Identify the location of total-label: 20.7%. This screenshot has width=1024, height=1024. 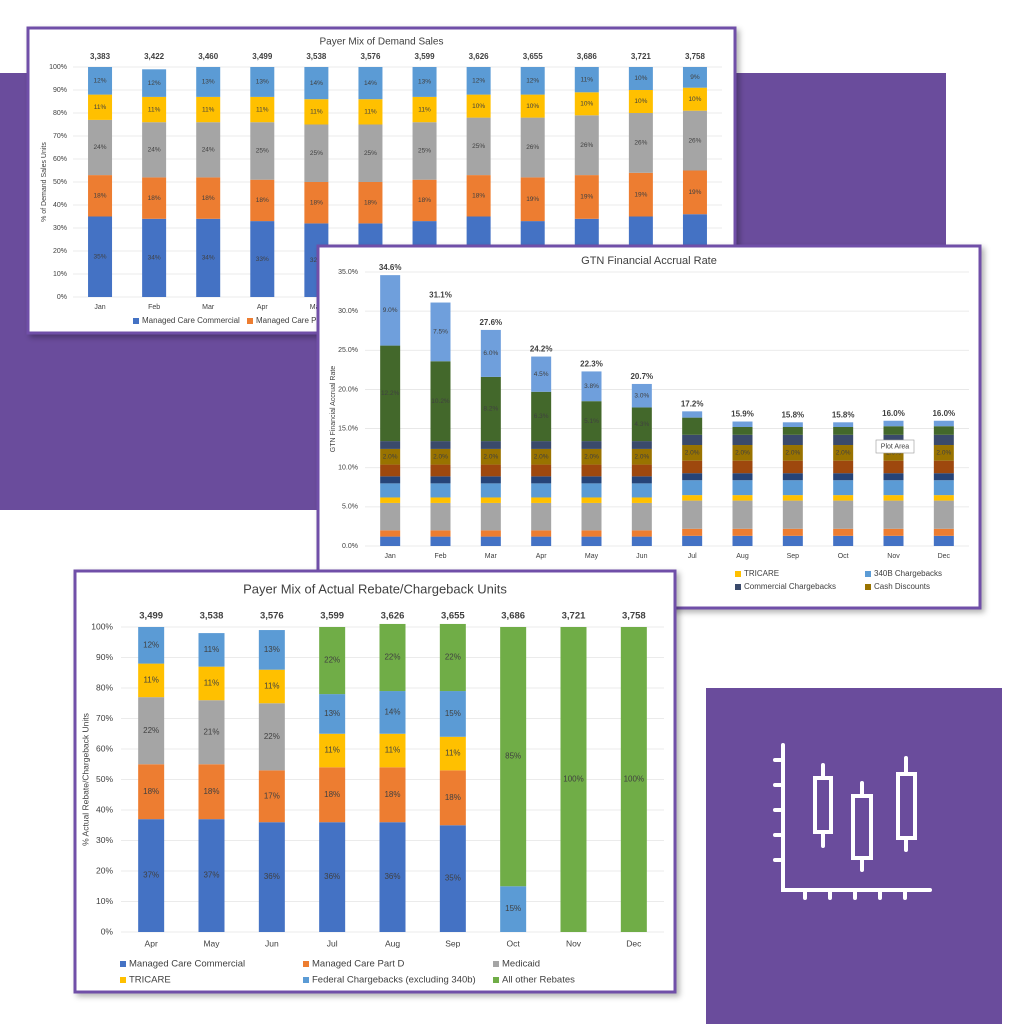
(641, 376).